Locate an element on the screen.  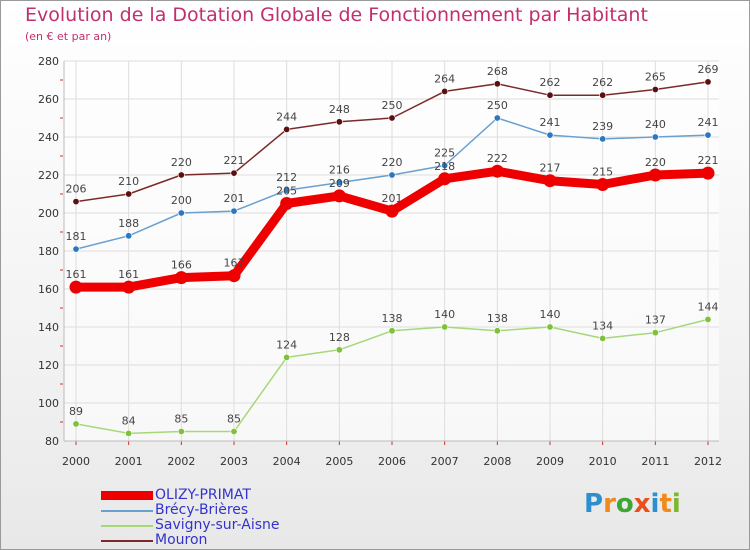
data-label-brecy-brieres-2007: 225 is located at coordinates (444, 153).